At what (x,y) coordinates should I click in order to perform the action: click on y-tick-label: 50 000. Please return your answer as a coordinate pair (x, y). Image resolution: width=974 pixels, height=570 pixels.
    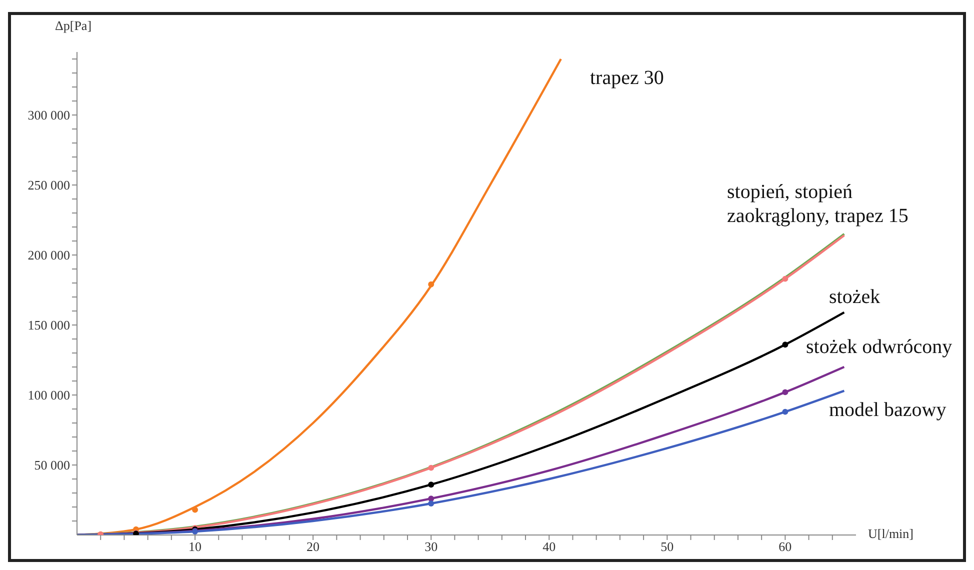
    Looking at the image, I should click on (52, 465).